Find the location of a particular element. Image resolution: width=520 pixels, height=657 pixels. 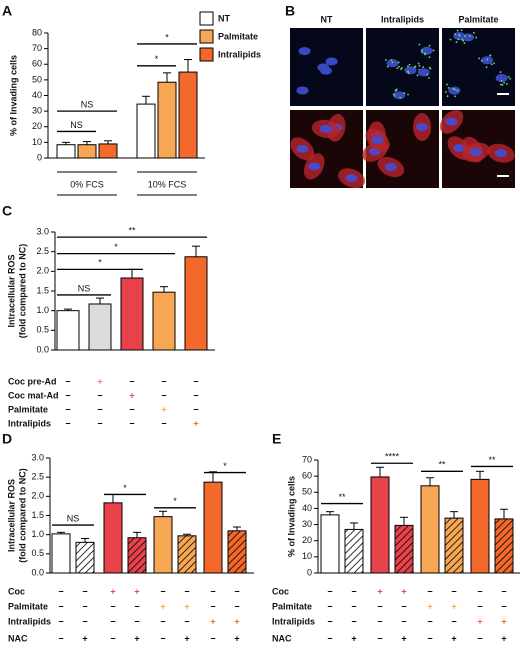

panel-label: C is located at coordinates (7, 211).